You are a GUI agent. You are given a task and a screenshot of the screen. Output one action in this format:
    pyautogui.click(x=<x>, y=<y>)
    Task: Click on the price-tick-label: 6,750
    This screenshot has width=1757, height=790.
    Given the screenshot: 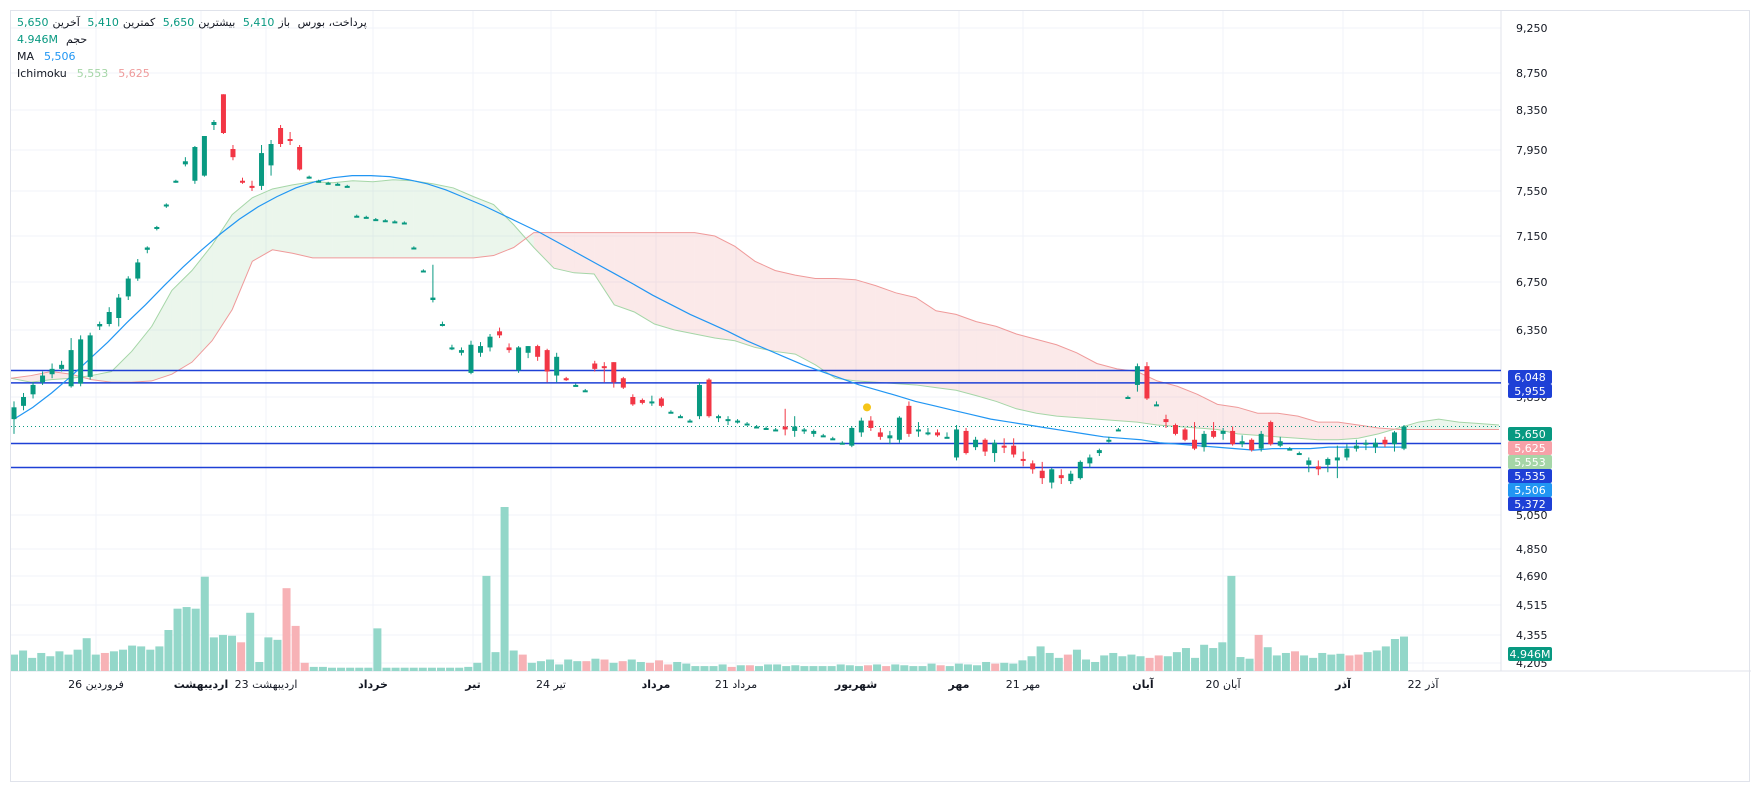 What is the action you would take?
    pyautogui.click(x=1532, y=282)
    